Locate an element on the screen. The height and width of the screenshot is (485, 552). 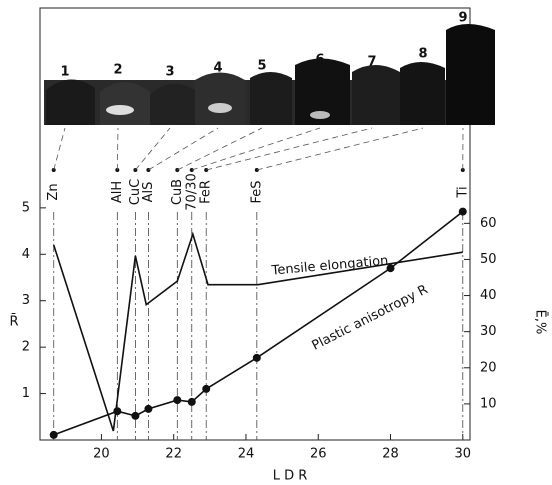
x-axis-label: L D R is located at coordinates (290, 476).